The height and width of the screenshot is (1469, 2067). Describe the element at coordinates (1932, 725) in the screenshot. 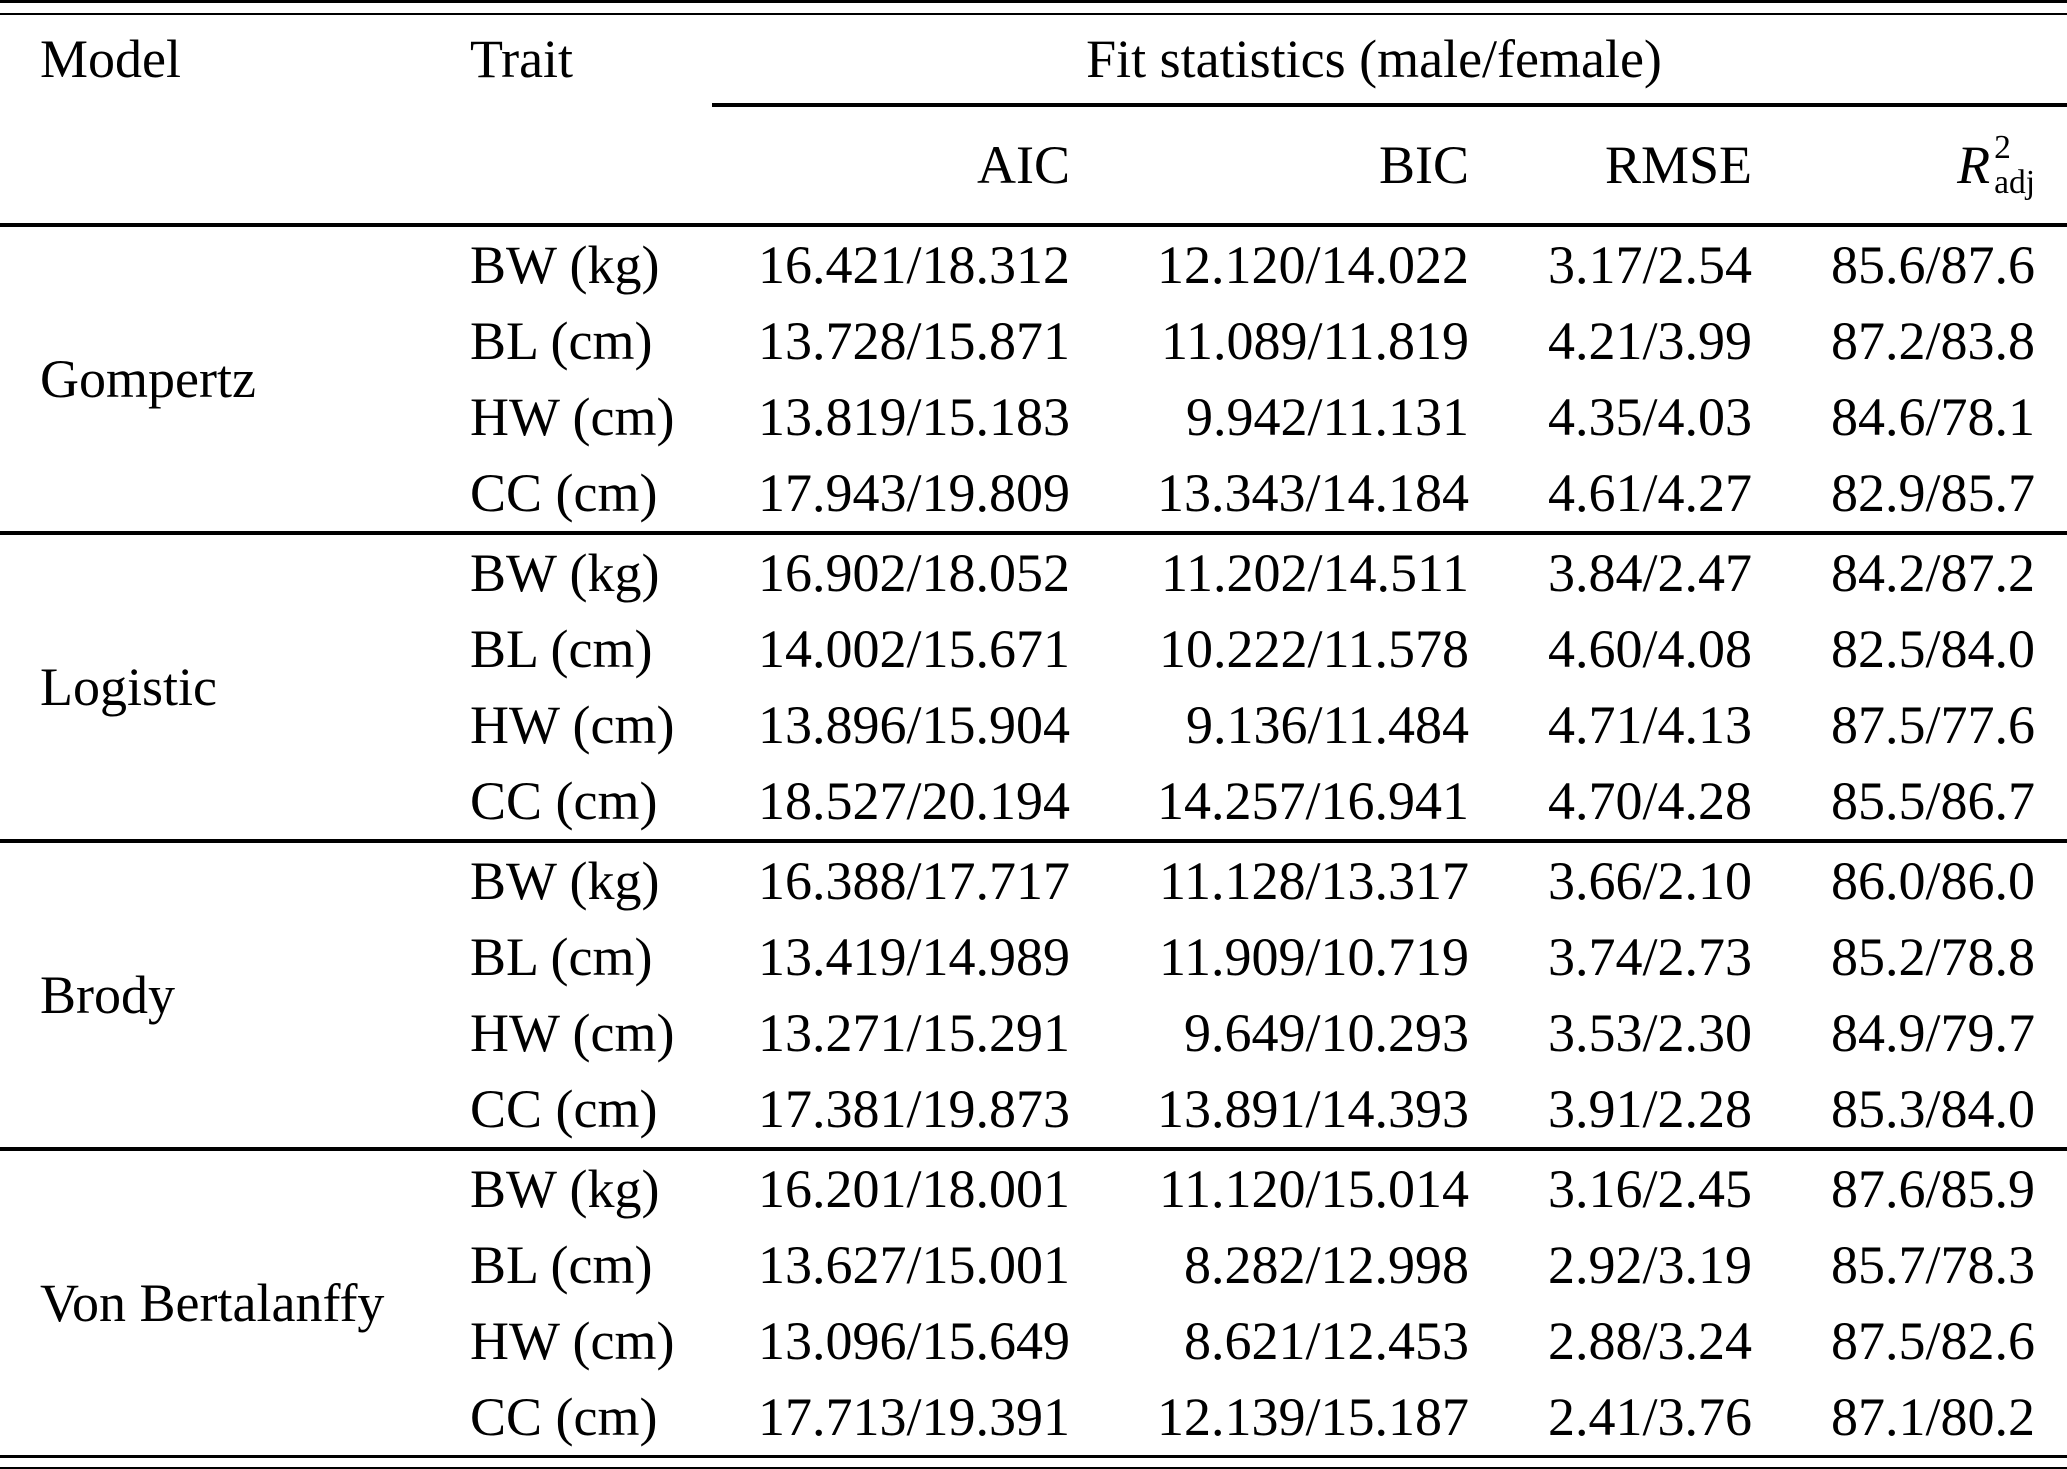

I see `cell-r2adj: 87.5/77.6` at that location.